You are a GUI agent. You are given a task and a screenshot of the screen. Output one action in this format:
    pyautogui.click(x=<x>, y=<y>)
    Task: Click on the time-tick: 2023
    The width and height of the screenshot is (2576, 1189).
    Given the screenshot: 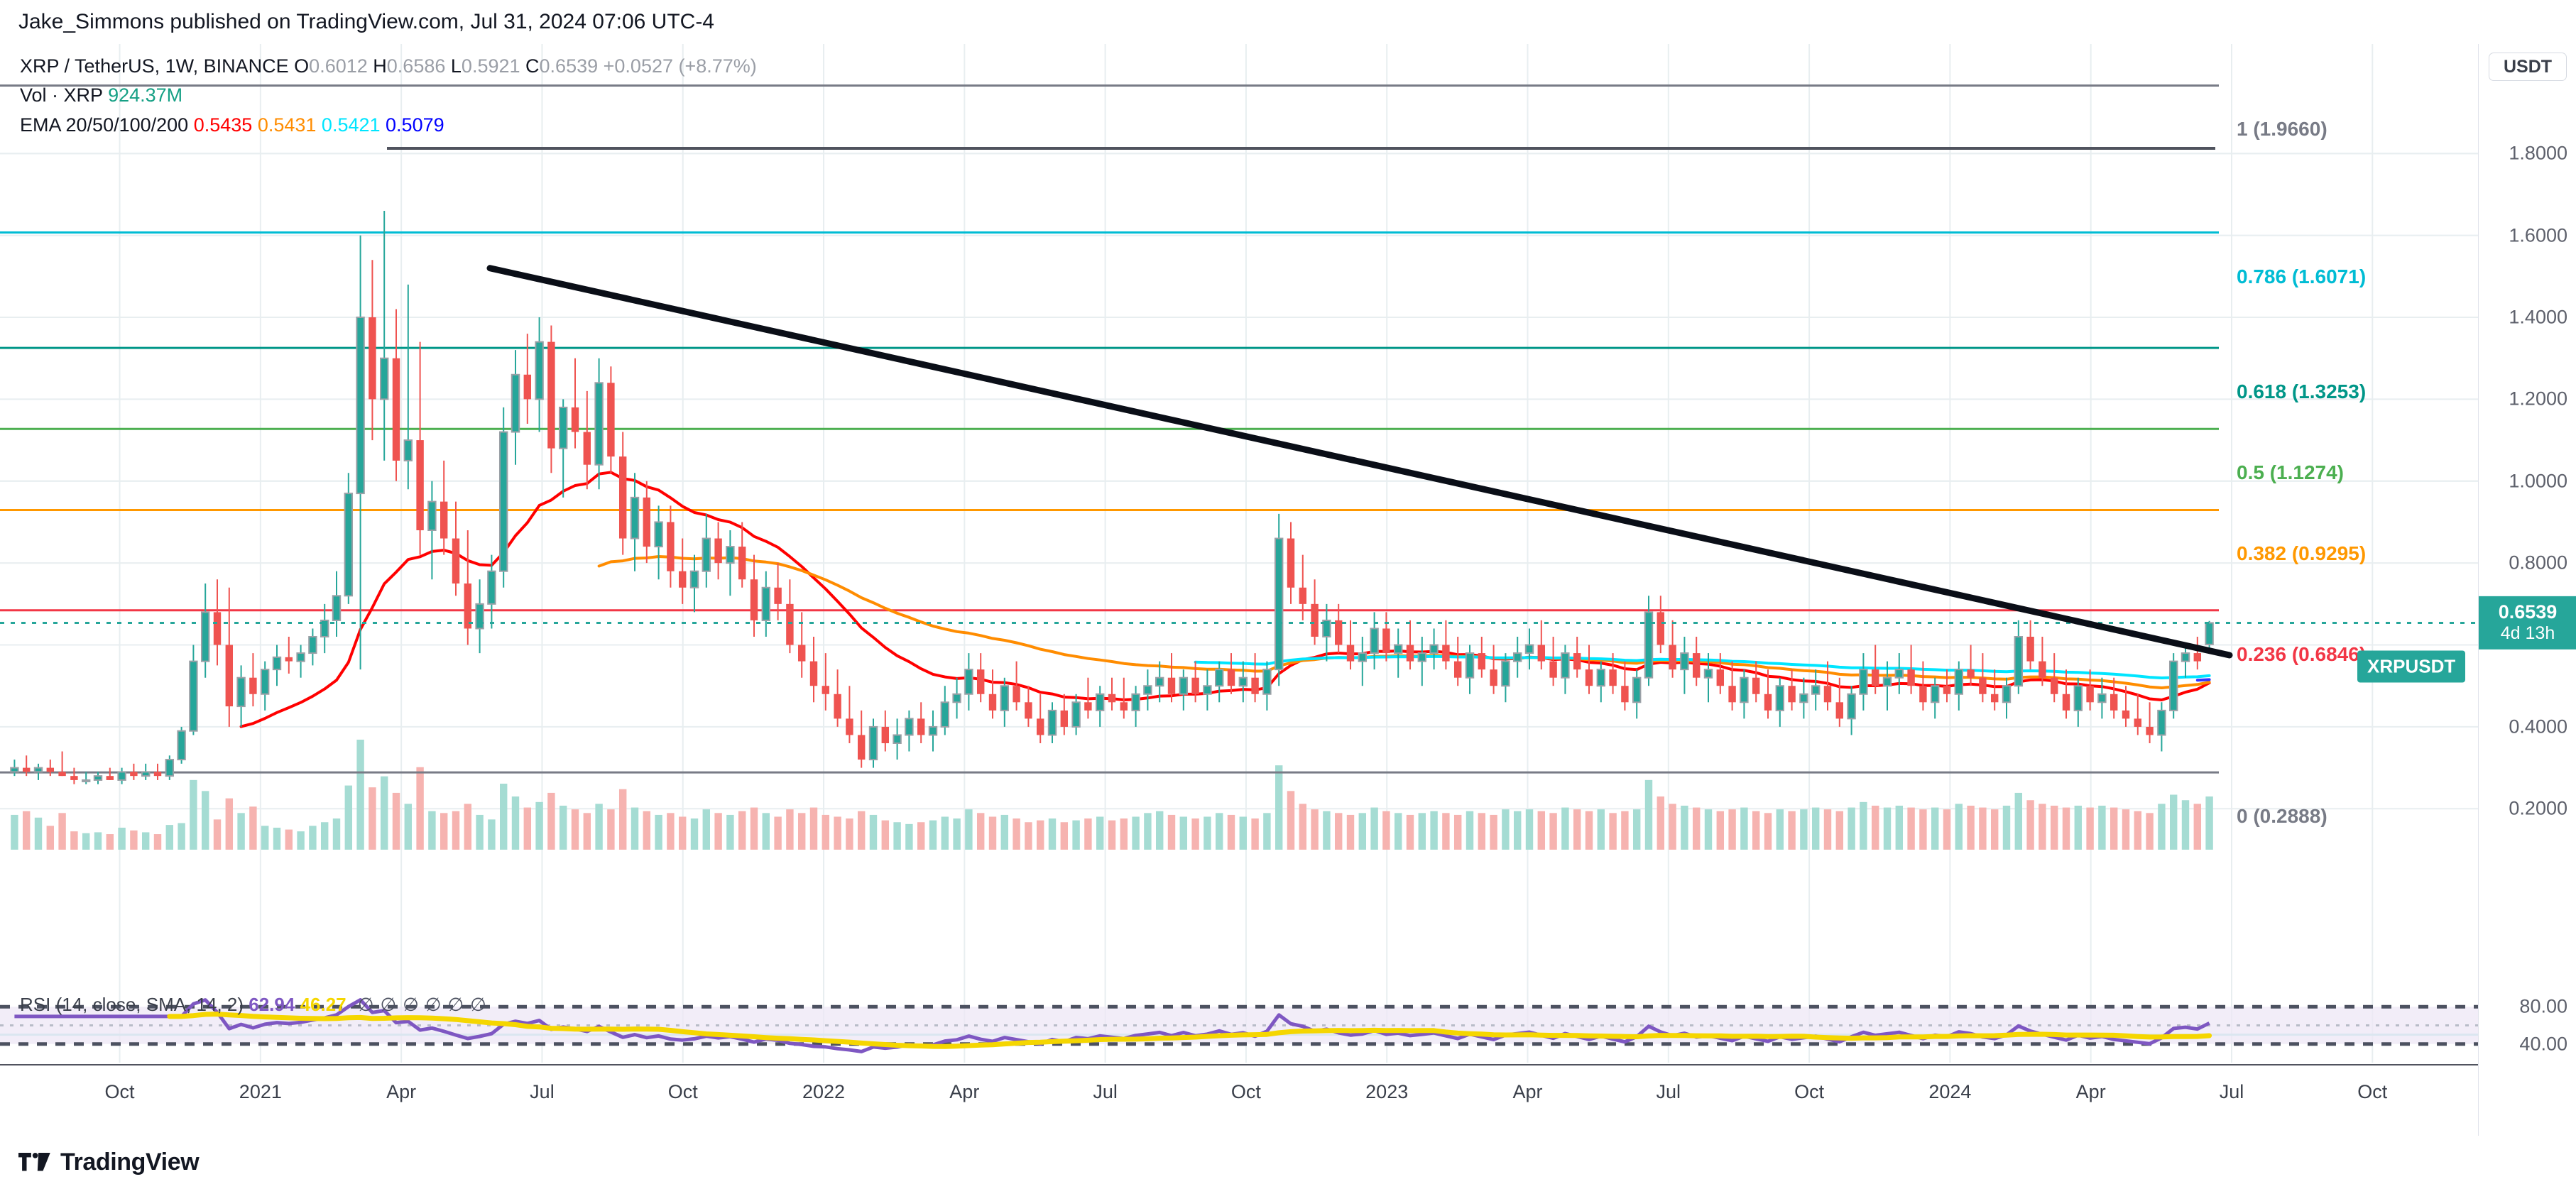 What is the action you would take?
    pyautogui.click(x=1387, y=1091)
    